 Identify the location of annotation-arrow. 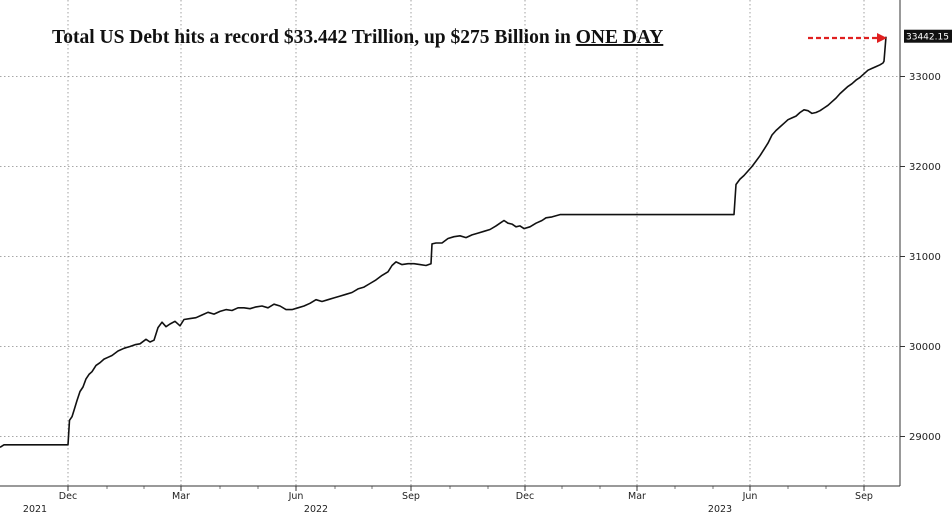
(847, 38).